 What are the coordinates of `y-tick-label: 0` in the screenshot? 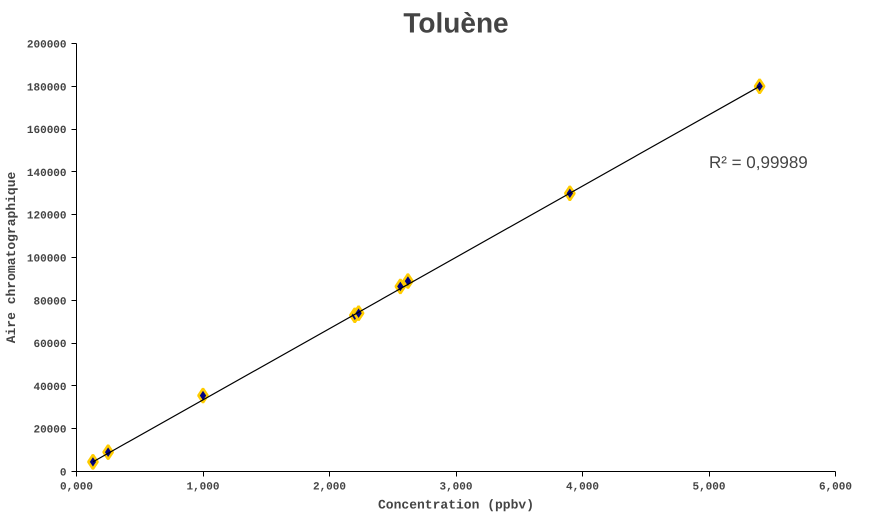 It's located at (63, 474).